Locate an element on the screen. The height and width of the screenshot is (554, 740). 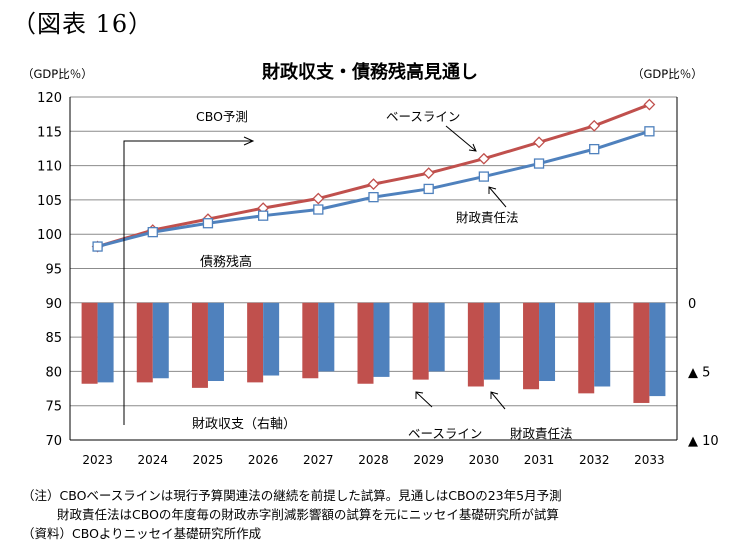
debt-act-arrow is located at coordinates (497, 197).